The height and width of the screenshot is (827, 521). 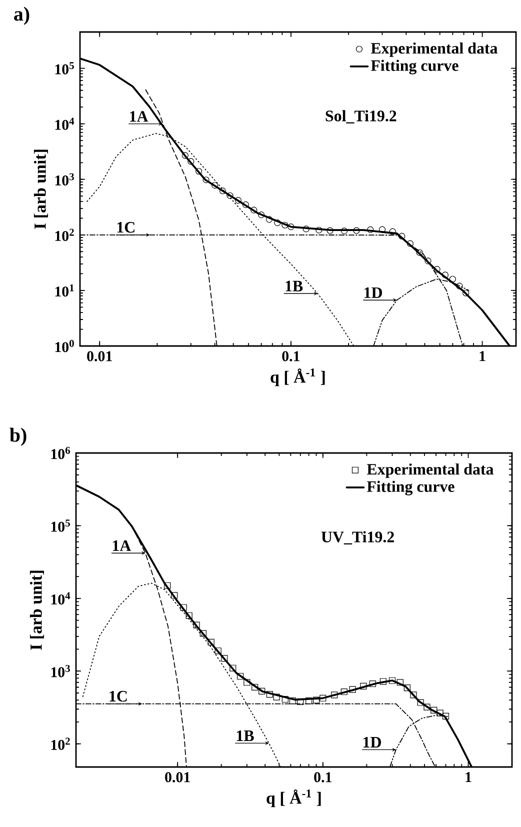 What do you see at coordinates (22, 15) in the screenshot?
I see `chart-title: a)` at bounding box center [22, 15].